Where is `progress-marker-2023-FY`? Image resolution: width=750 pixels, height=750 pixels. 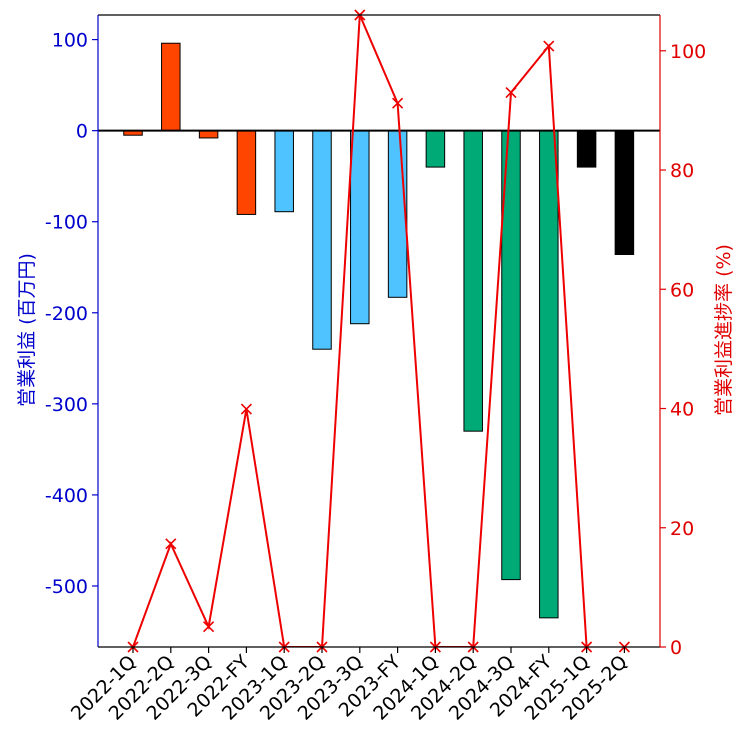 progress-marker-2023-FY is located at coordinates (398, 103).